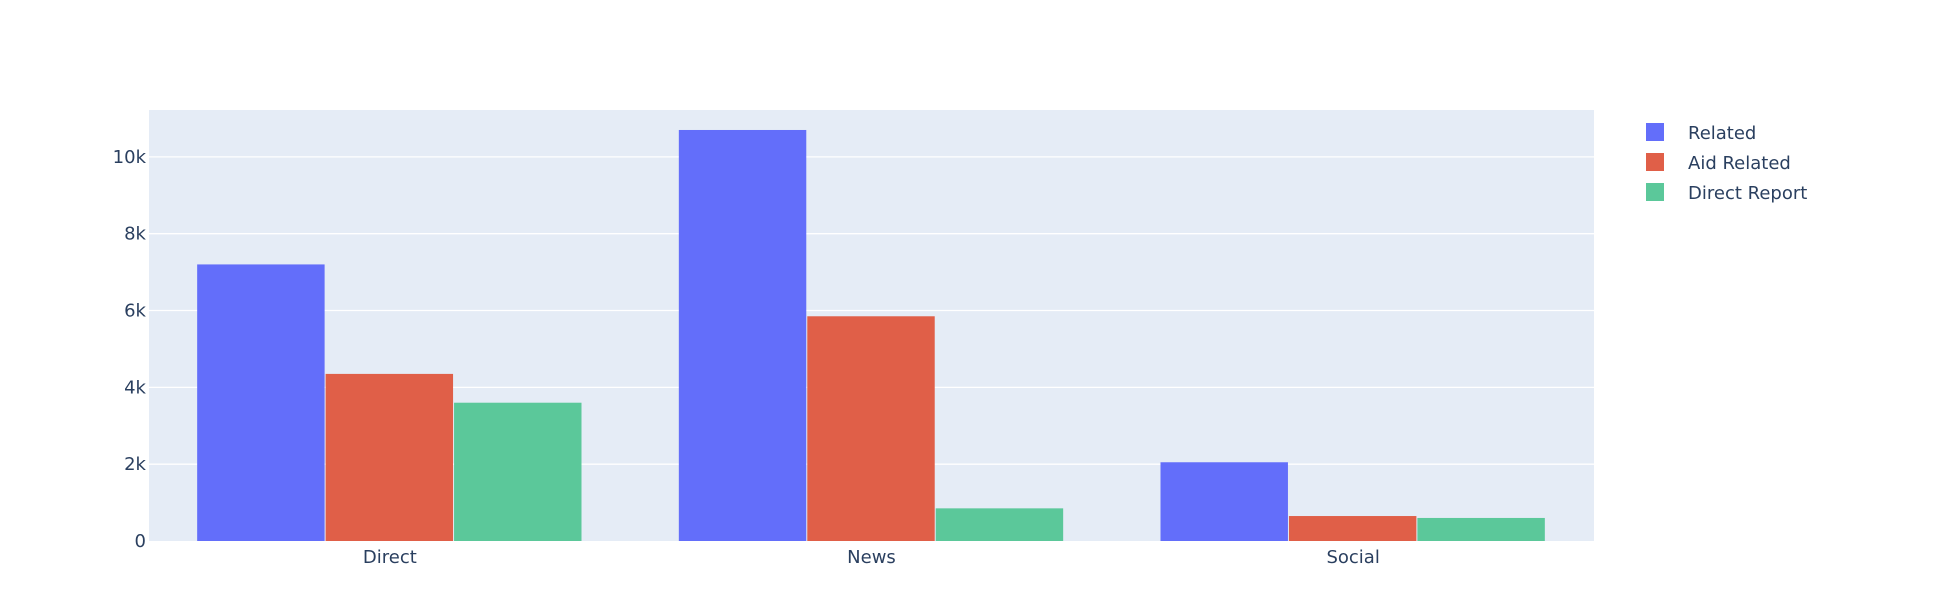 Image resolution: width=1934 pixels, height=612 pixels. Describe the element at coordinates (742, 335) in the screenshot. I see `bar-related-news` at that location.